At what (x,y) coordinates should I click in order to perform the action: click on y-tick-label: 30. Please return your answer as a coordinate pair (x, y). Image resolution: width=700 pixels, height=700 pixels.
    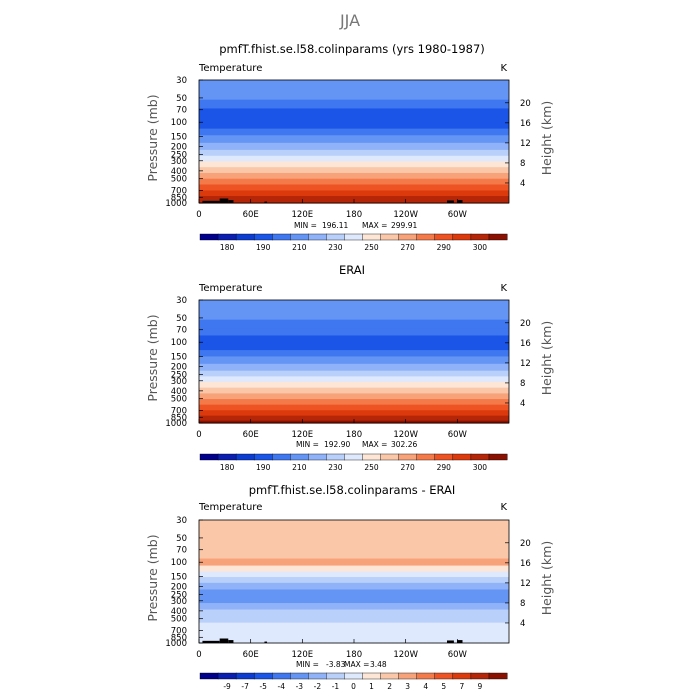
    Looking at the image, I should click on (181, 521).